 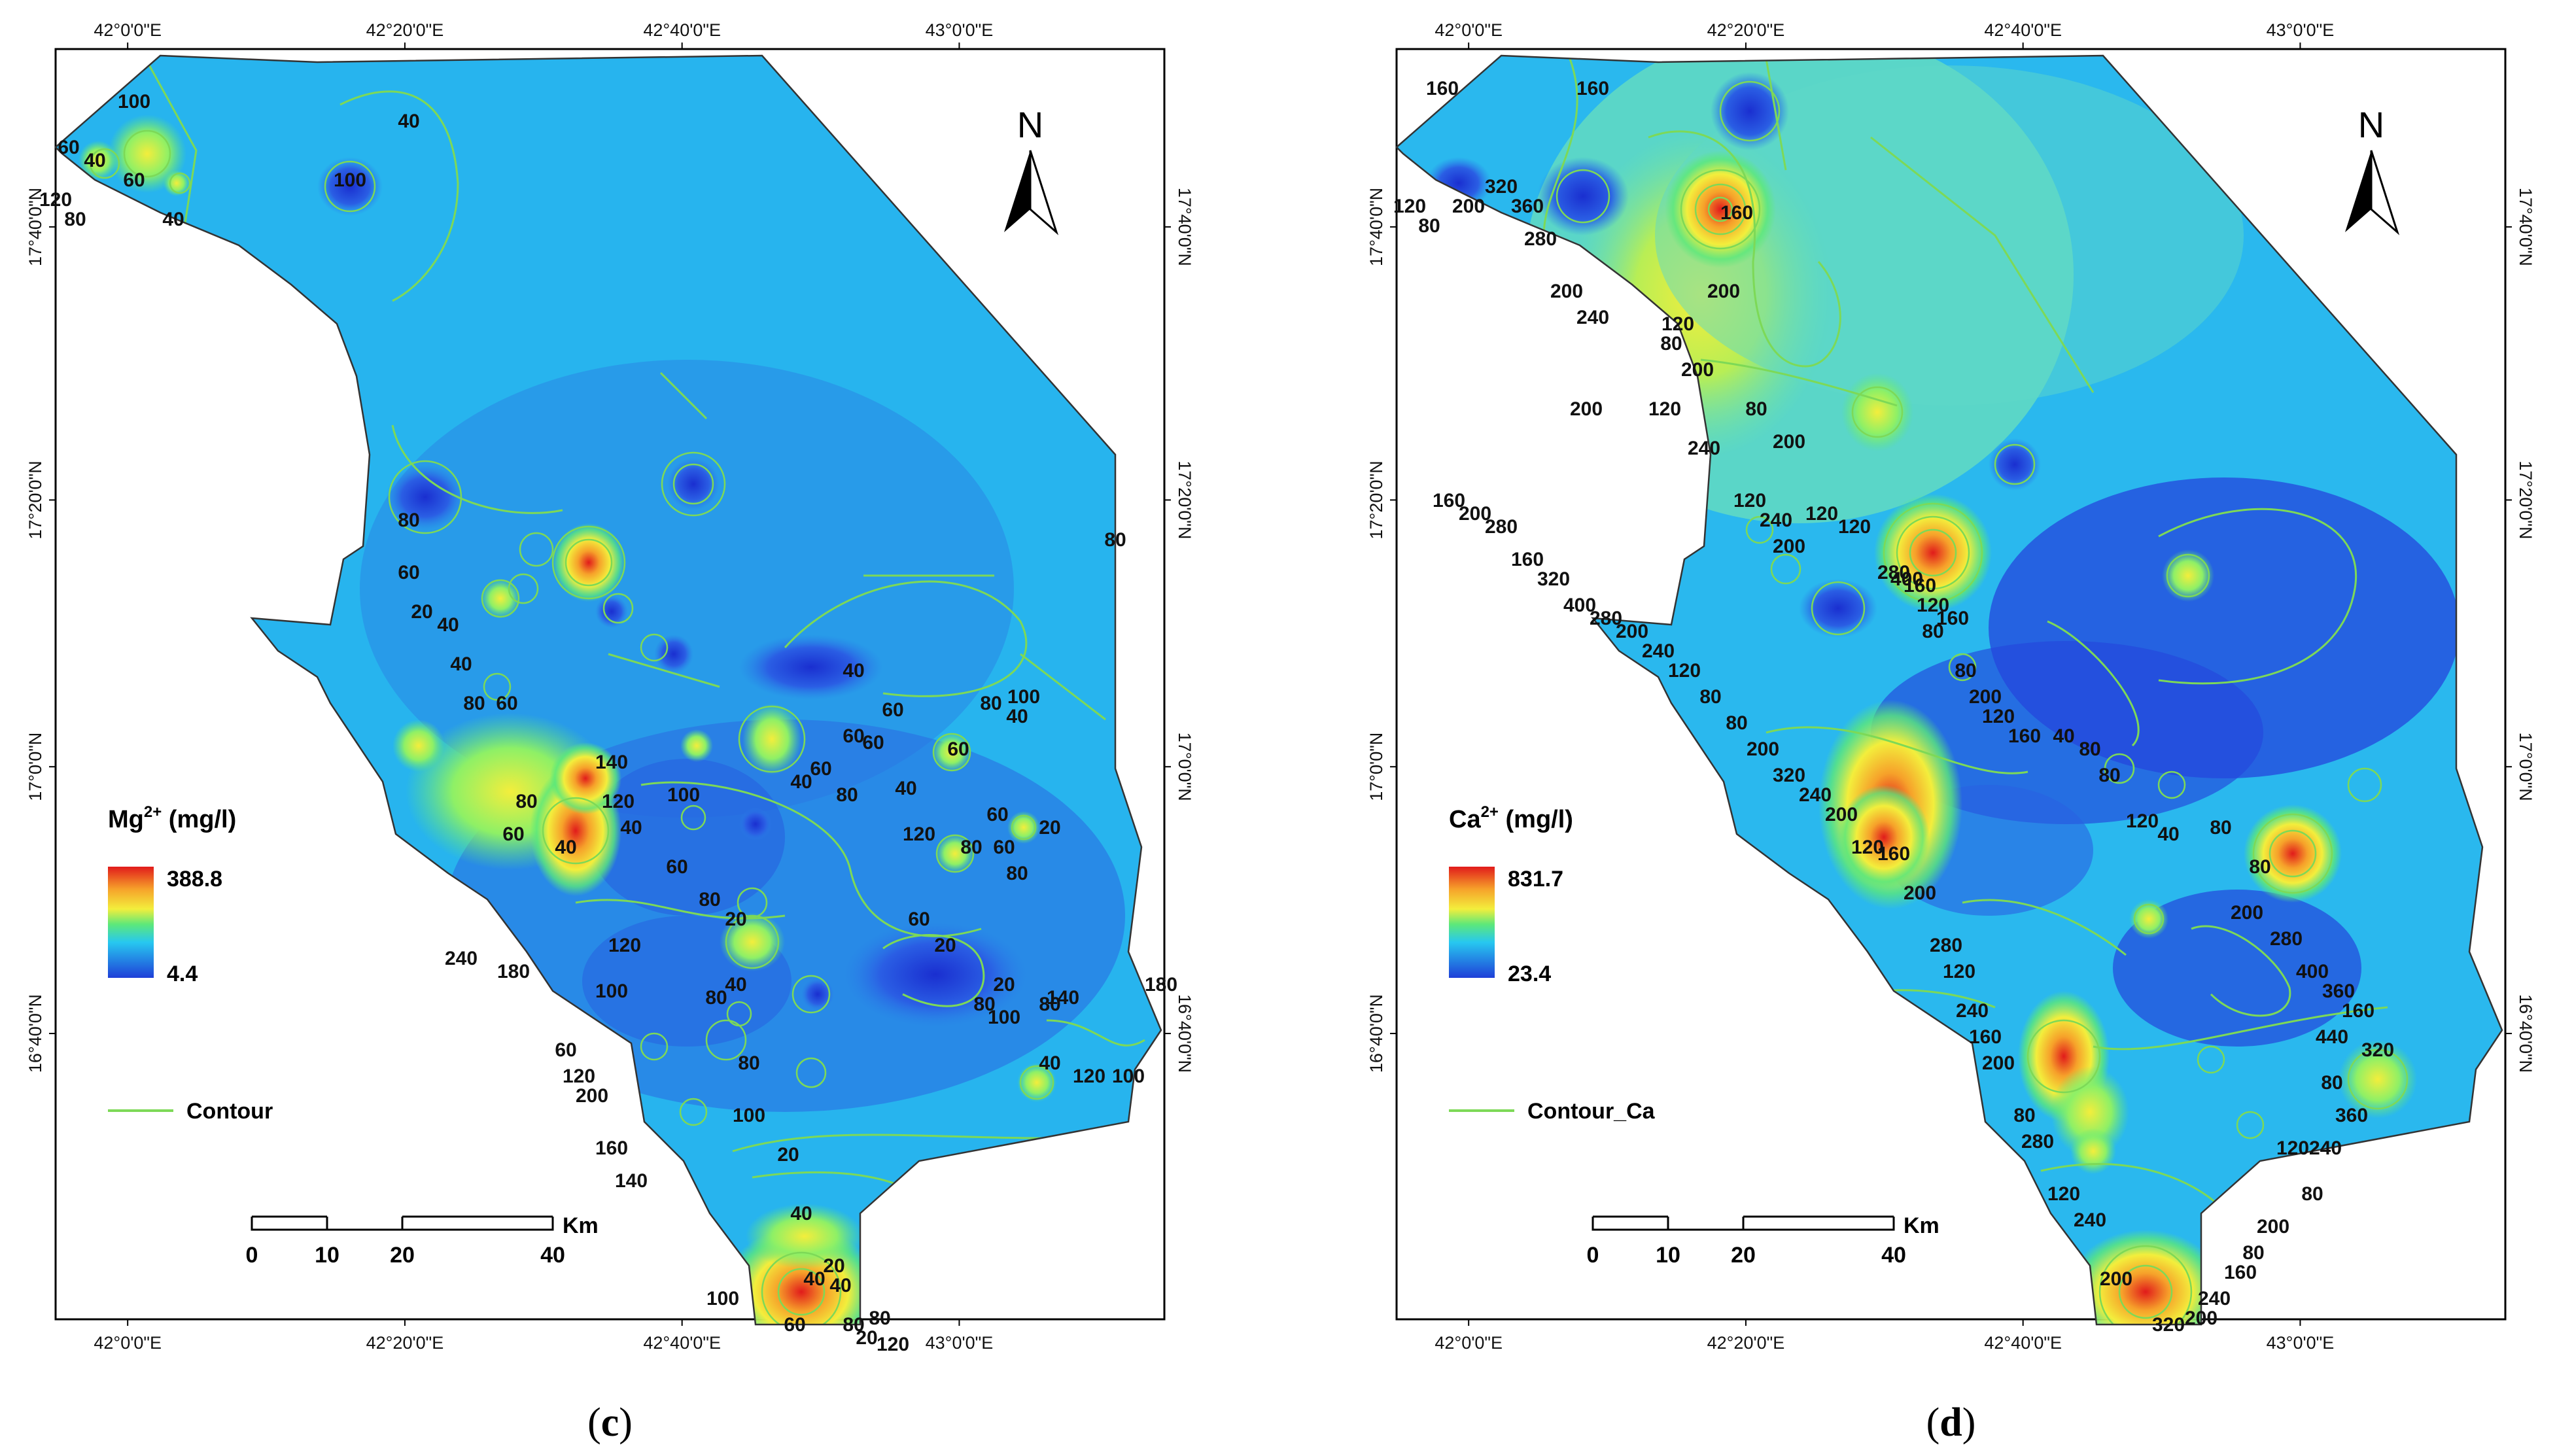 What do you see at coordinates (631, 1181) in the screenshot?
I see `contour-label: 140` at bounding box center [631, 1181].